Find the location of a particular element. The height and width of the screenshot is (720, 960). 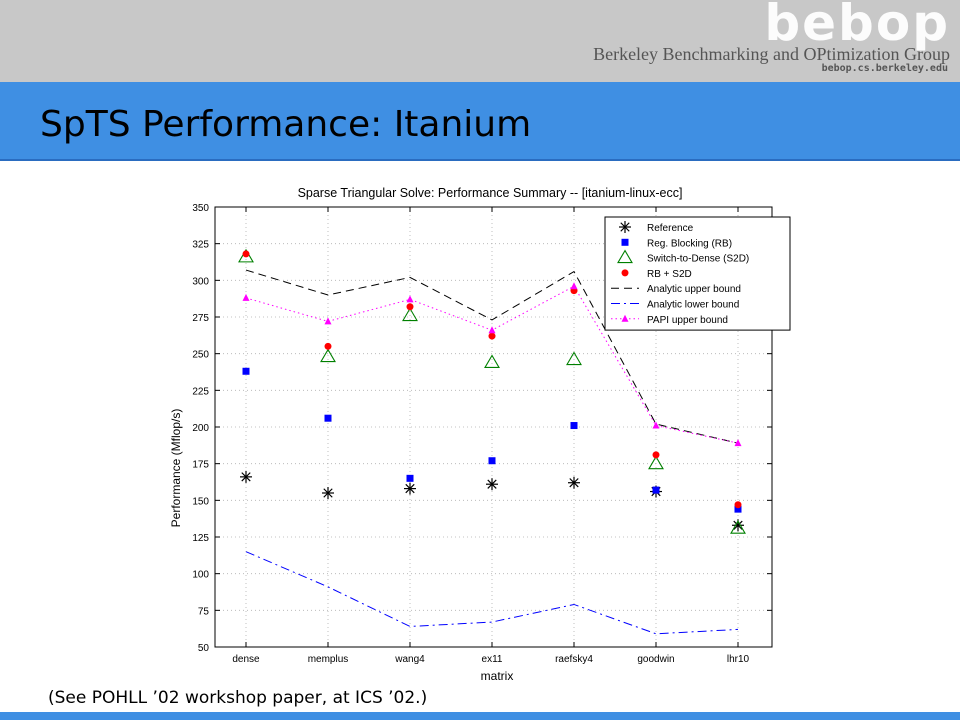

legend-label: Reg. Blocking (RB) is located at coordinates (689, 243).